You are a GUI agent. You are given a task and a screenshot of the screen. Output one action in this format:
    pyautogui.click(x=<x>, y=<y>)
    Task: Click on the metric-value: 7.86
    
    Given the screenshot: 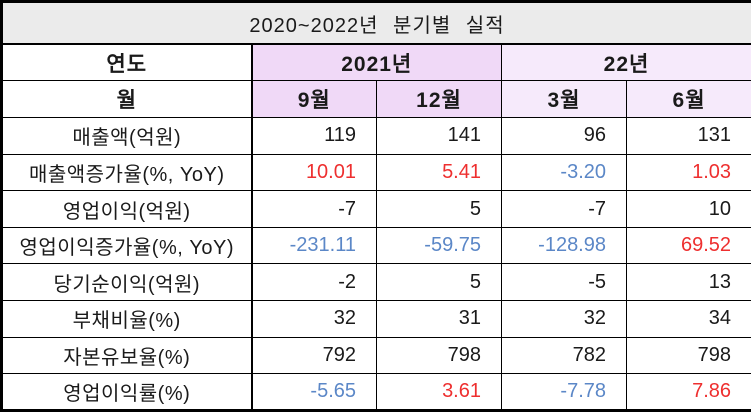 What is the action you would take?
    pyautogui.click(x=688, y=392)
    